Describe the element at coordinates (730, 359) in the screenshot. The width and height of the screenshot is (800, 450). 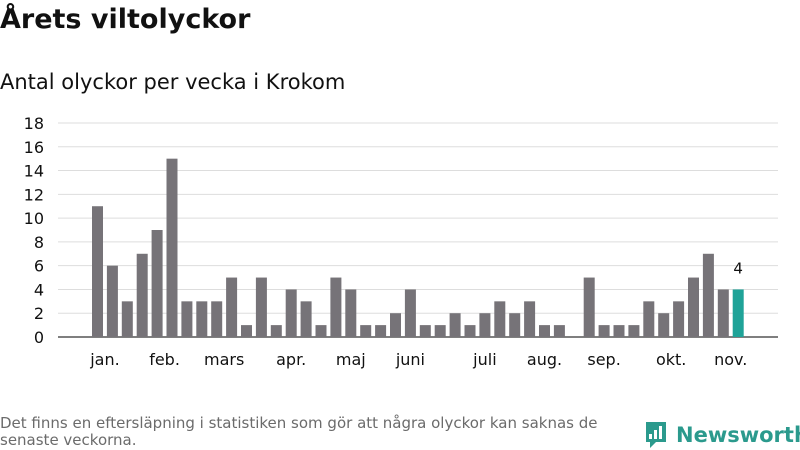
I see `month-label: nov.` at that location.